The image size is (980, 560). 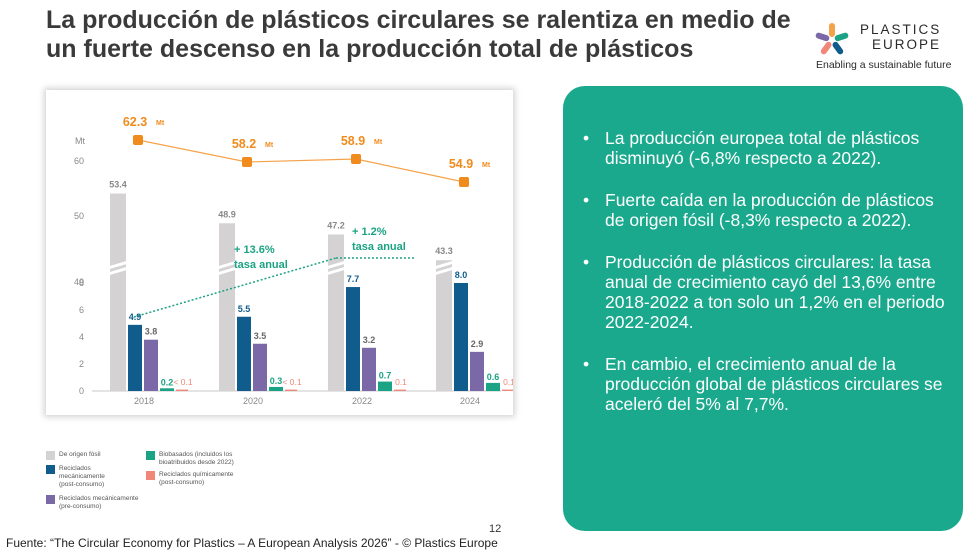 I want to click on legend-label-chem: Reciclados químicamente (post-consumo), so click(x=196, y=478).